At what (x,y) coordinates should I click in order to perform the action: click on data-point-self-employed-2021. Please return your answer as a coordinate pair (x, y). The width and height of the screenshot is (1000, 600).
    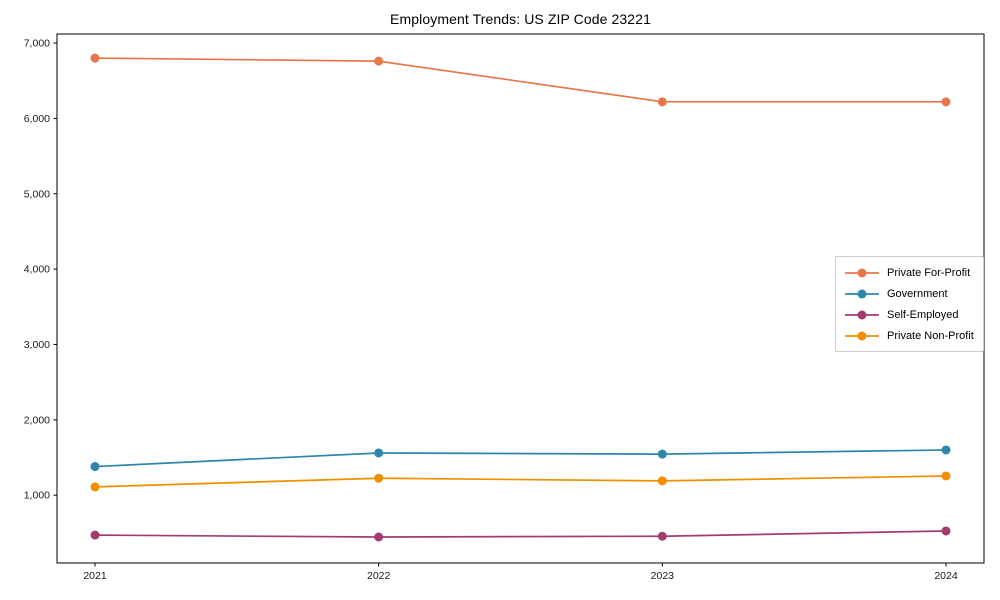
    Looking at the image, I should click on (95, 535).